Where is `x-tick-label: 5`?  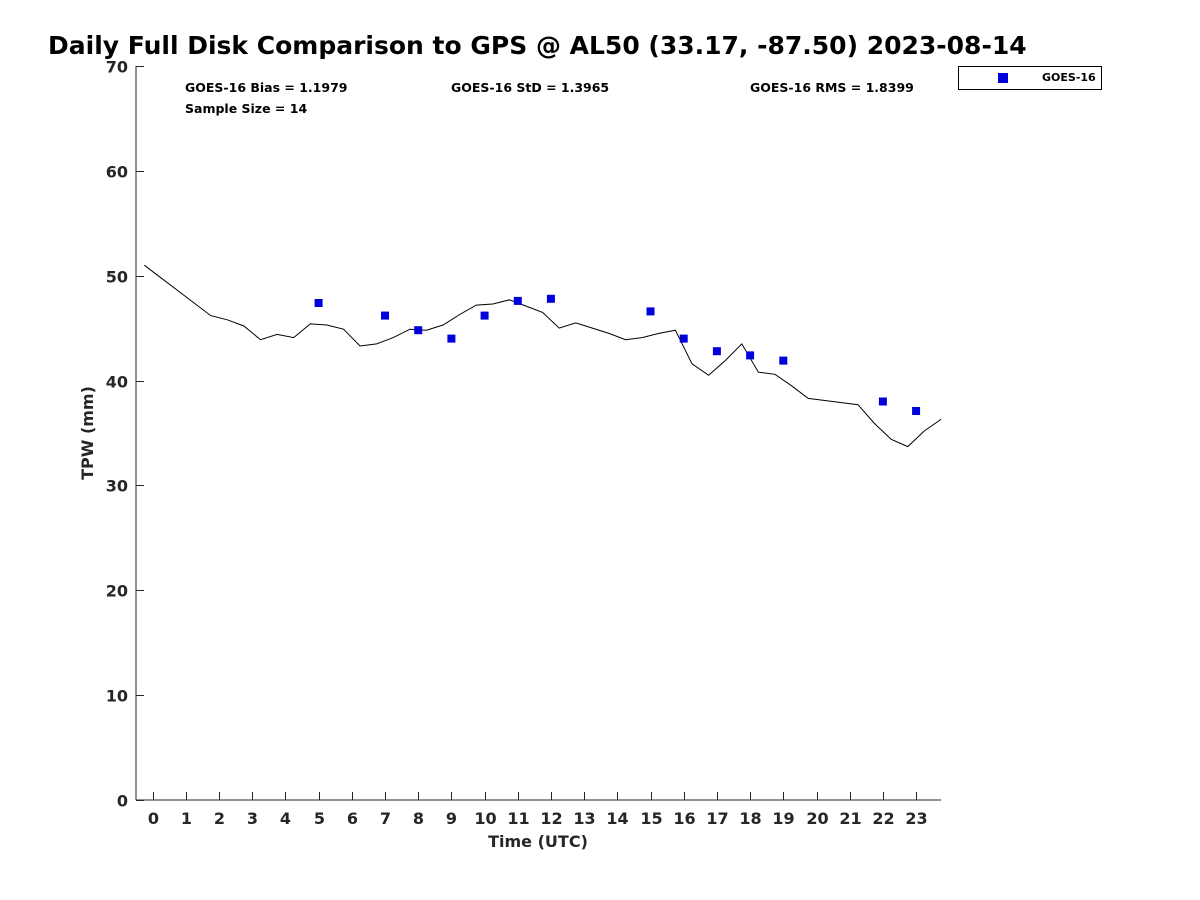
x-tick-label: 5 is located at coordinates (319, 818).